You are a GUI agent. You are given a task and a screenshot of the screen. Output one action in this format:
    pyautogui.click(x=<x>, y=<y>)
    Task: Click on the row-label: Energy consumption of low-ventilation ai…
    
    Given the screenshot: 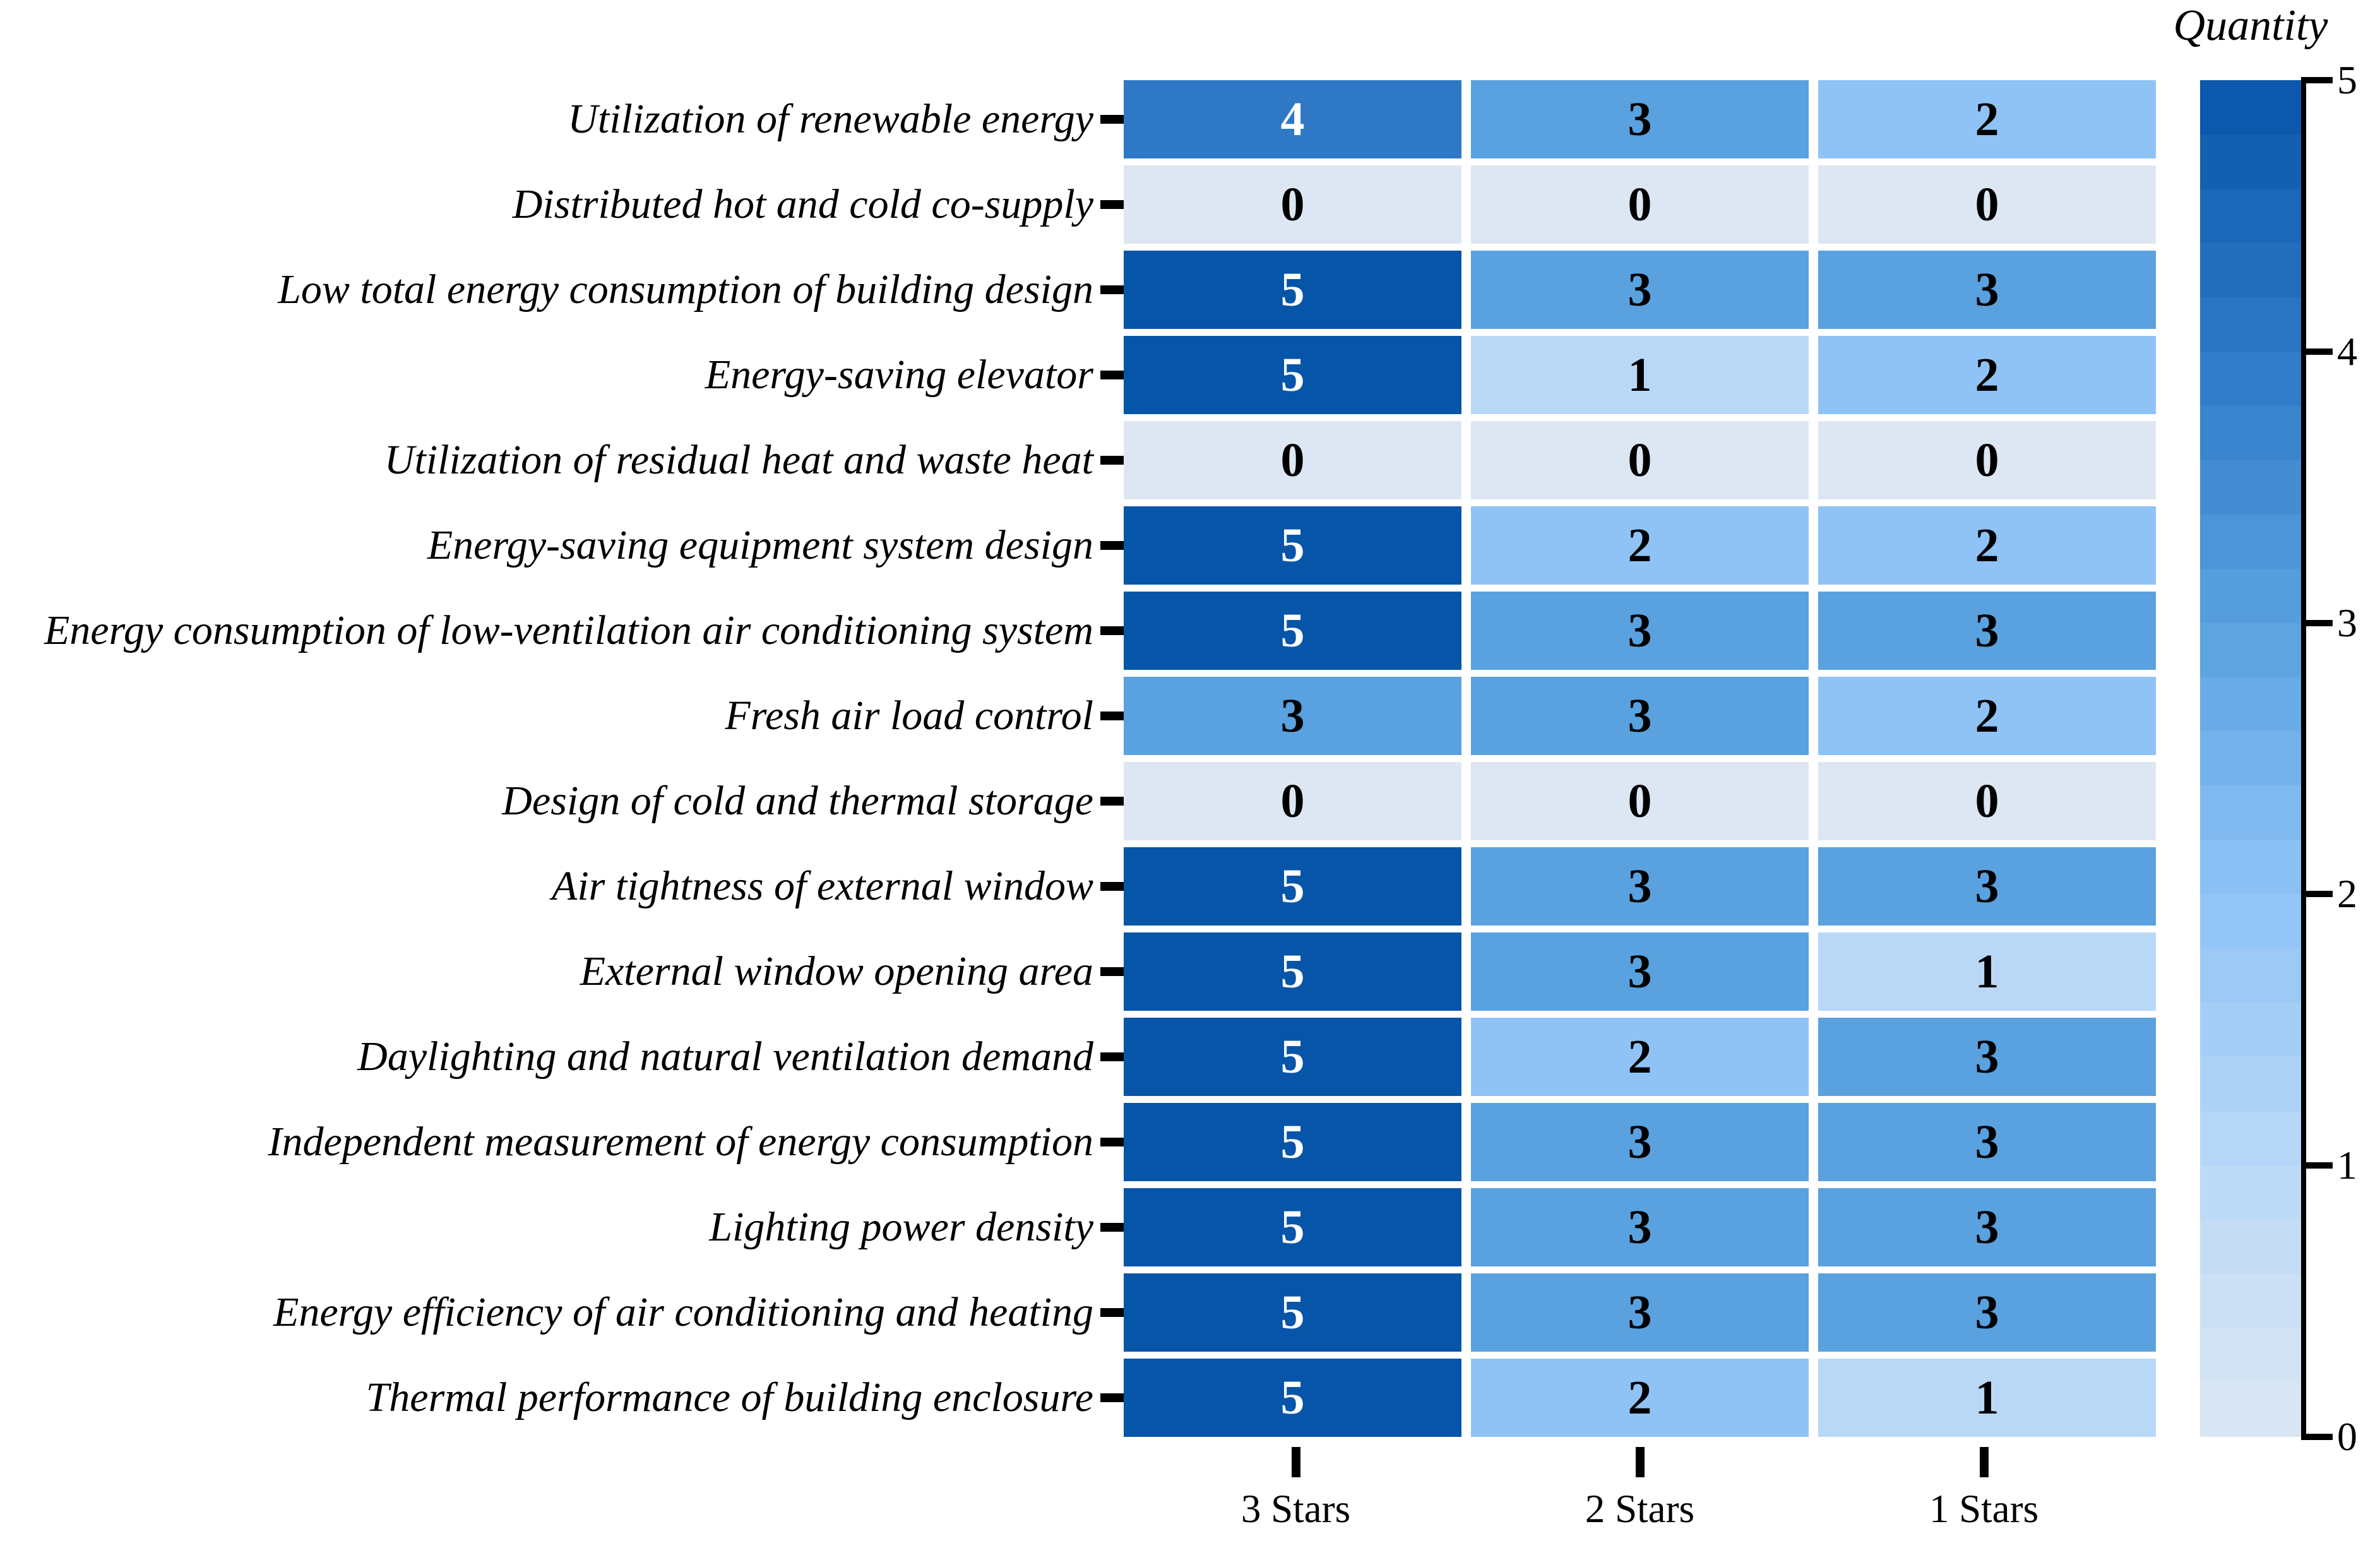 What is the action you would take?
    pyautogui.click(x=568, y=630)
    